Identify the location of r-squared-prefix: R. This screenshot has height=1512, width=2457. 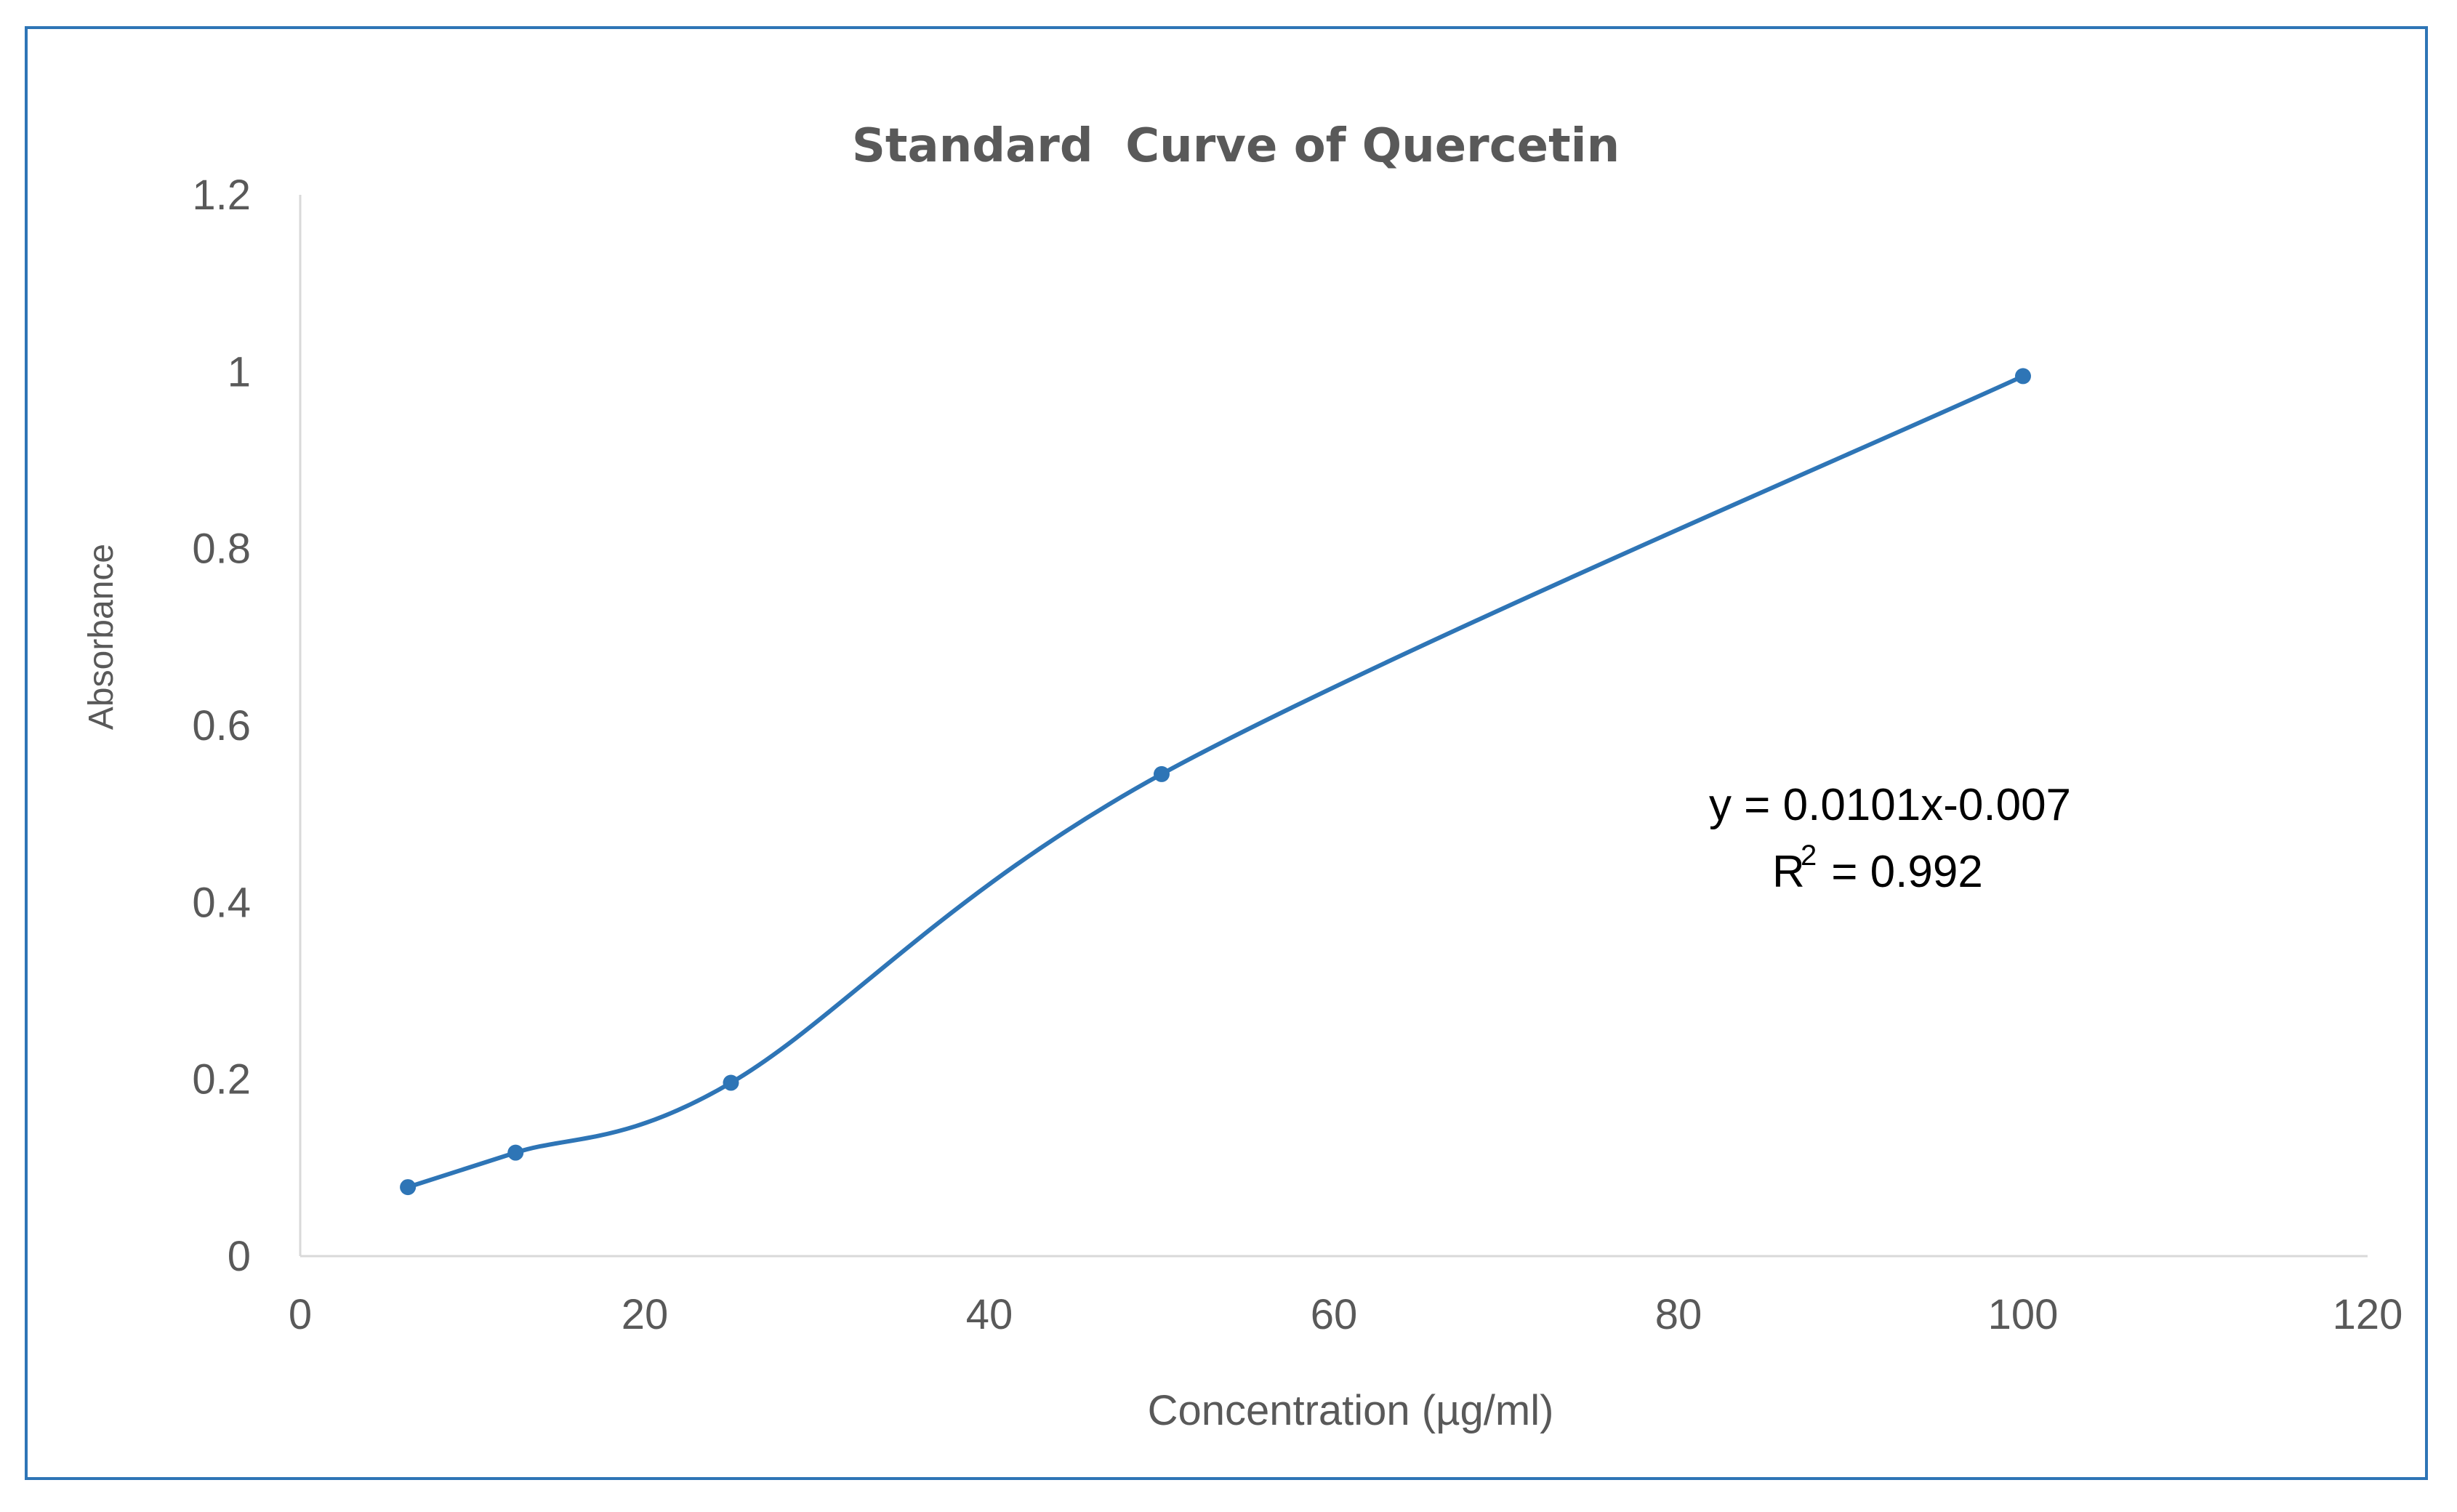
(1788, 872).